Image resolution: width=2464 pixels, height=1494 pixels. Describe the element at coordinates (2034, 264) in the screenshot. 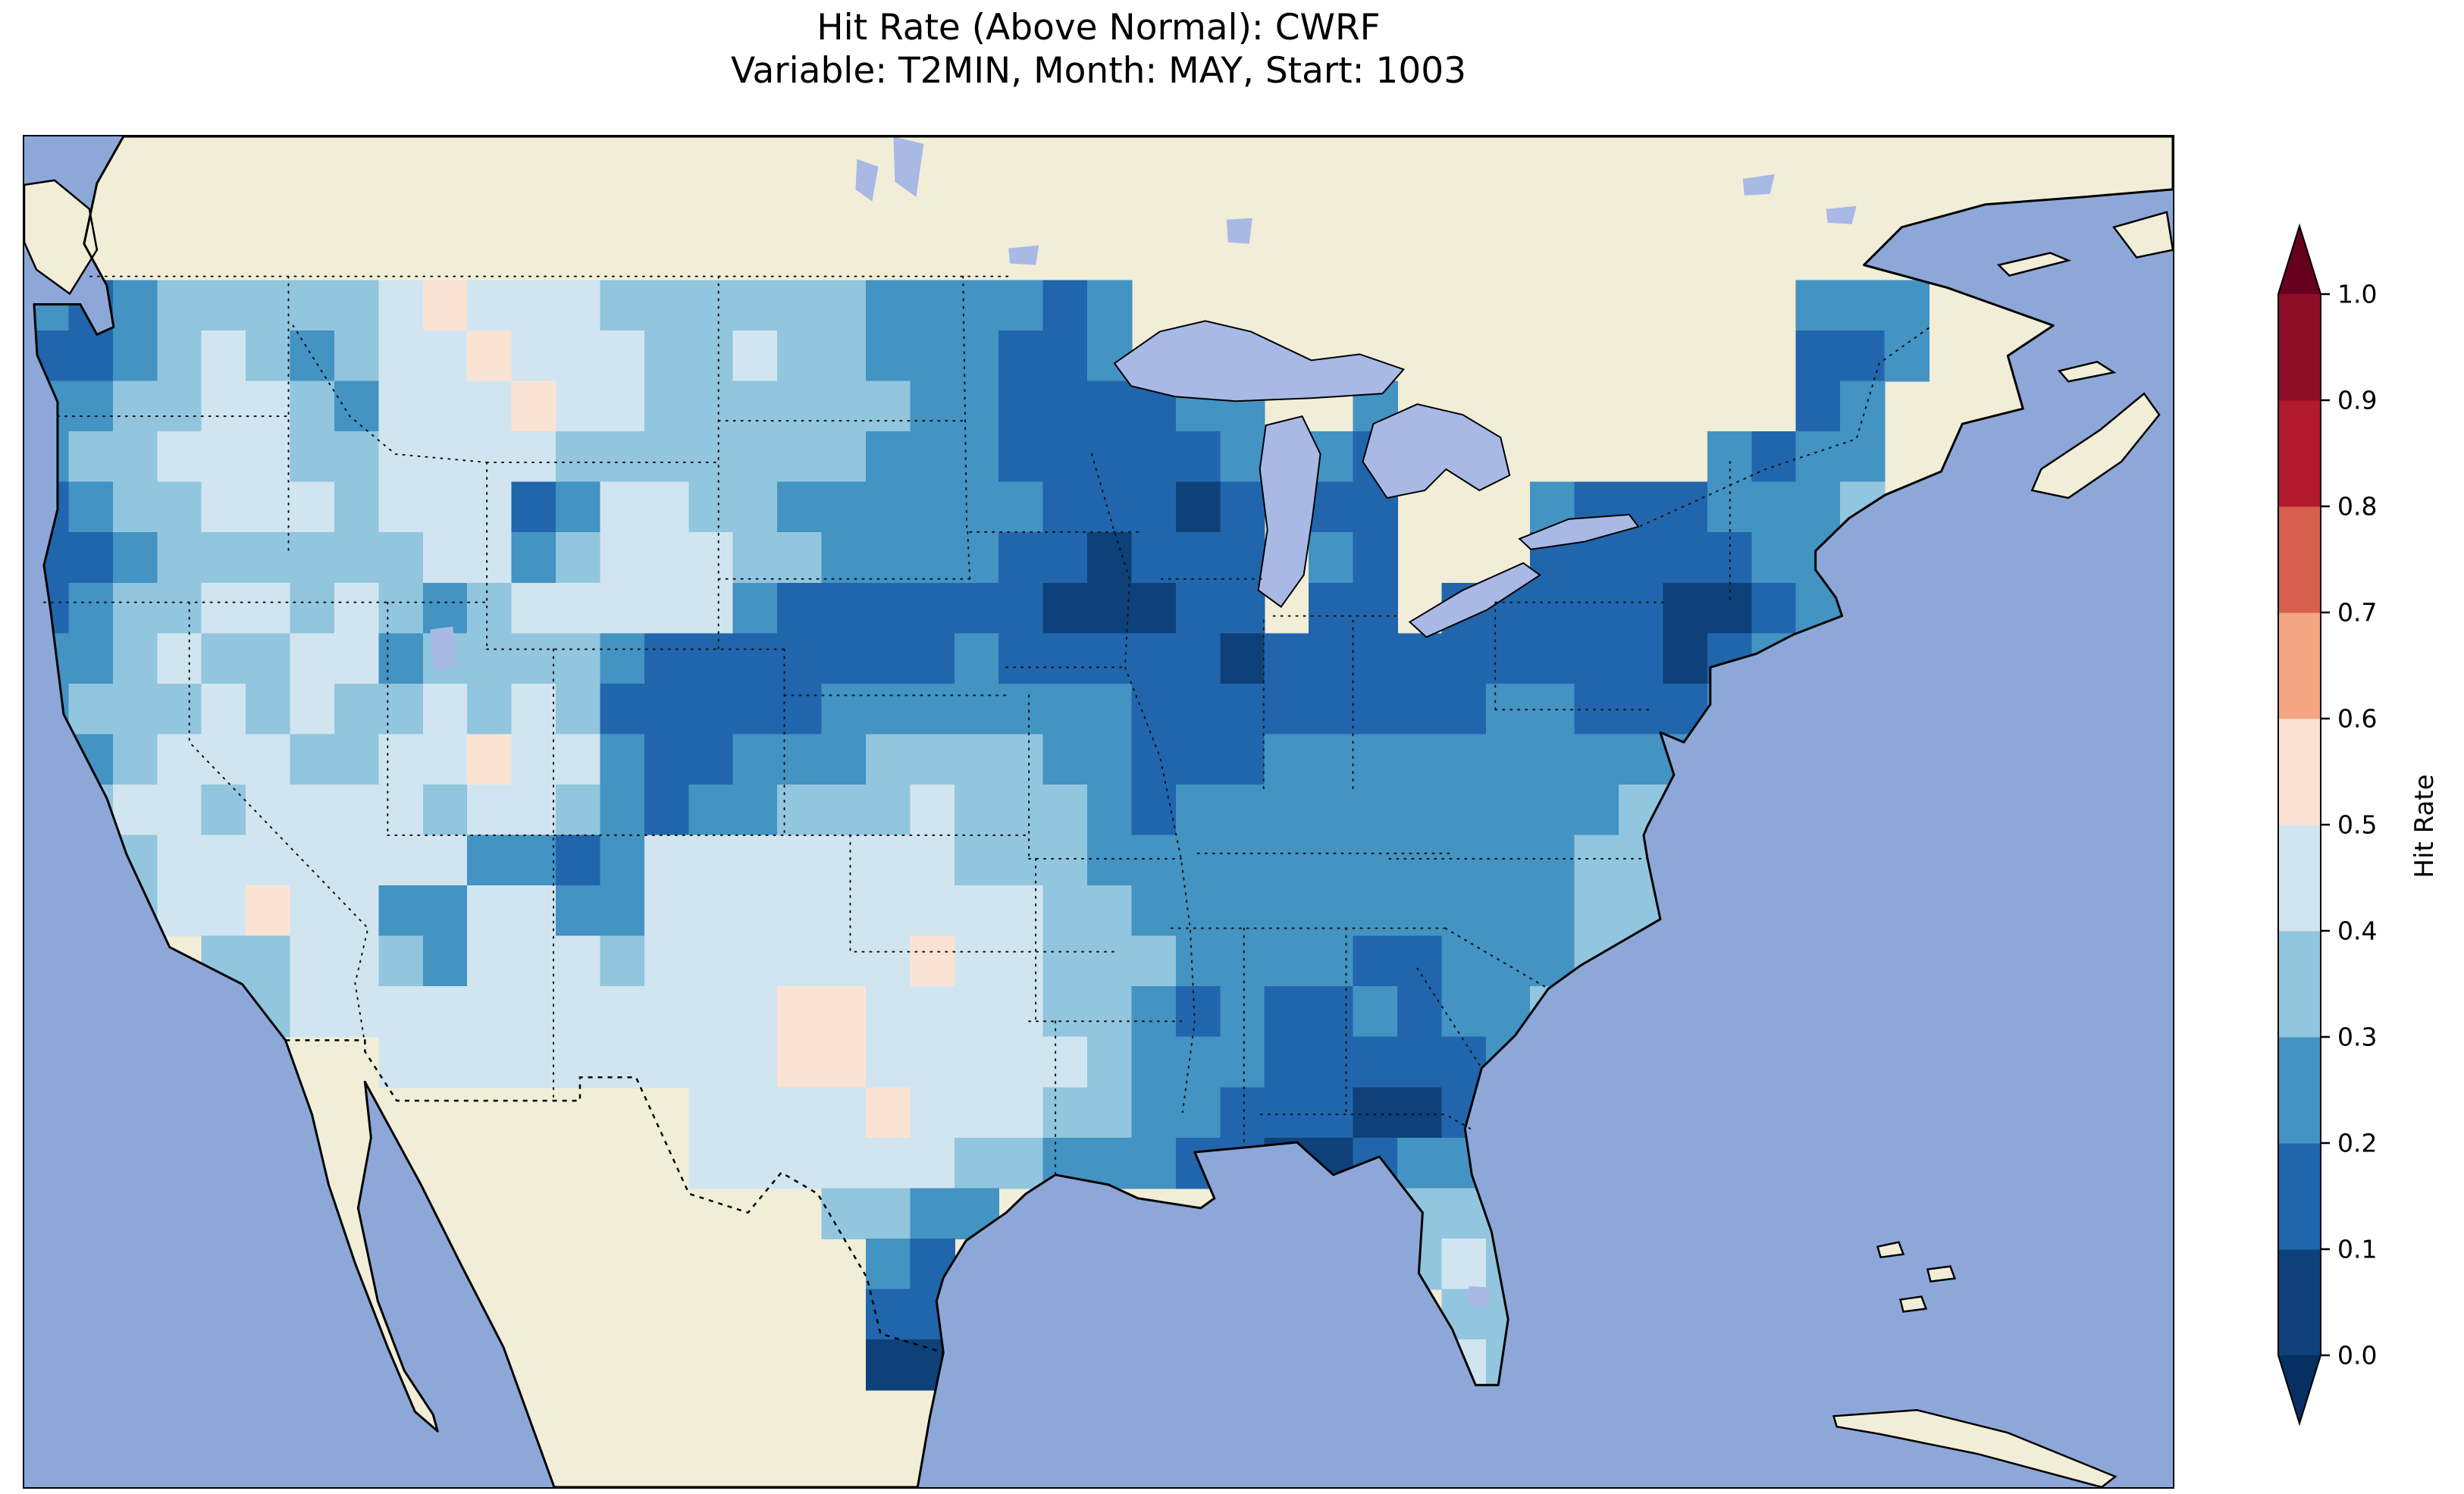

I see `anticosti-island` at that location.